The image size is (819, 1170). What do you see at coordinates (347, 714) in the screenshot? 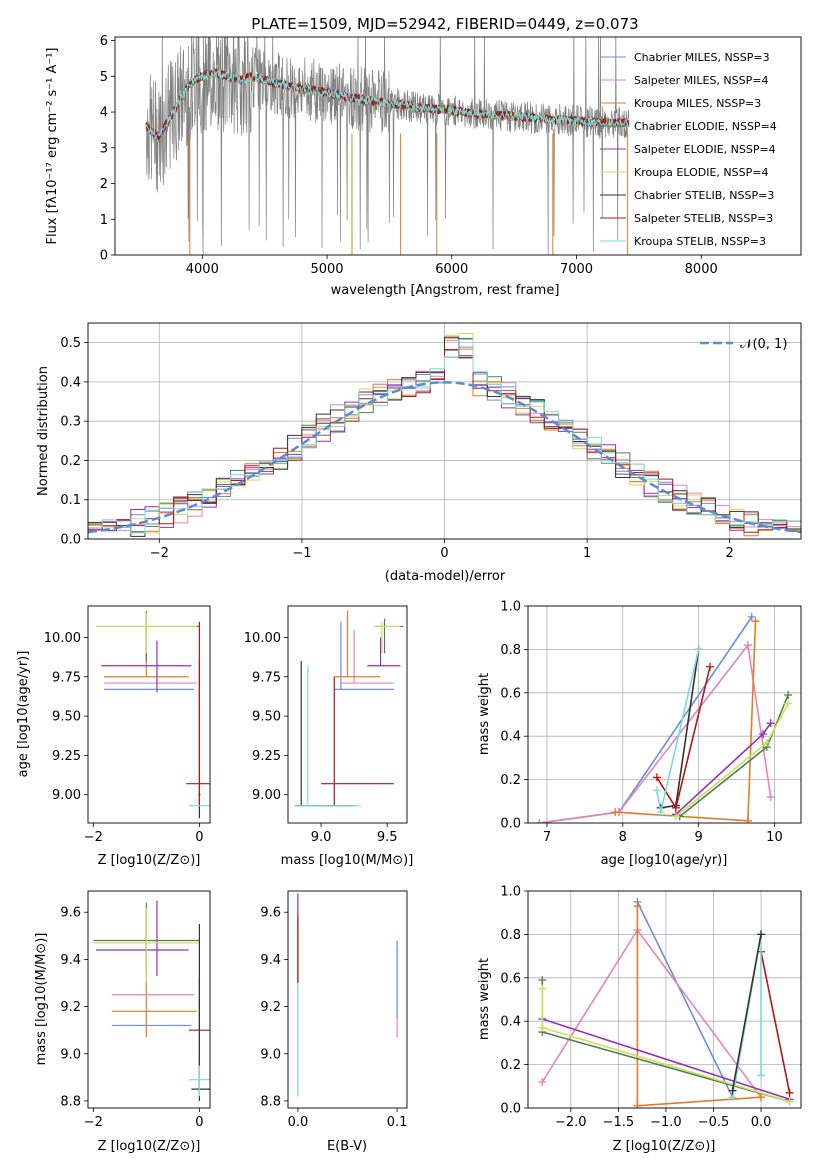
I see `age-vs-mass-frame` at bounding box center [347, 714].